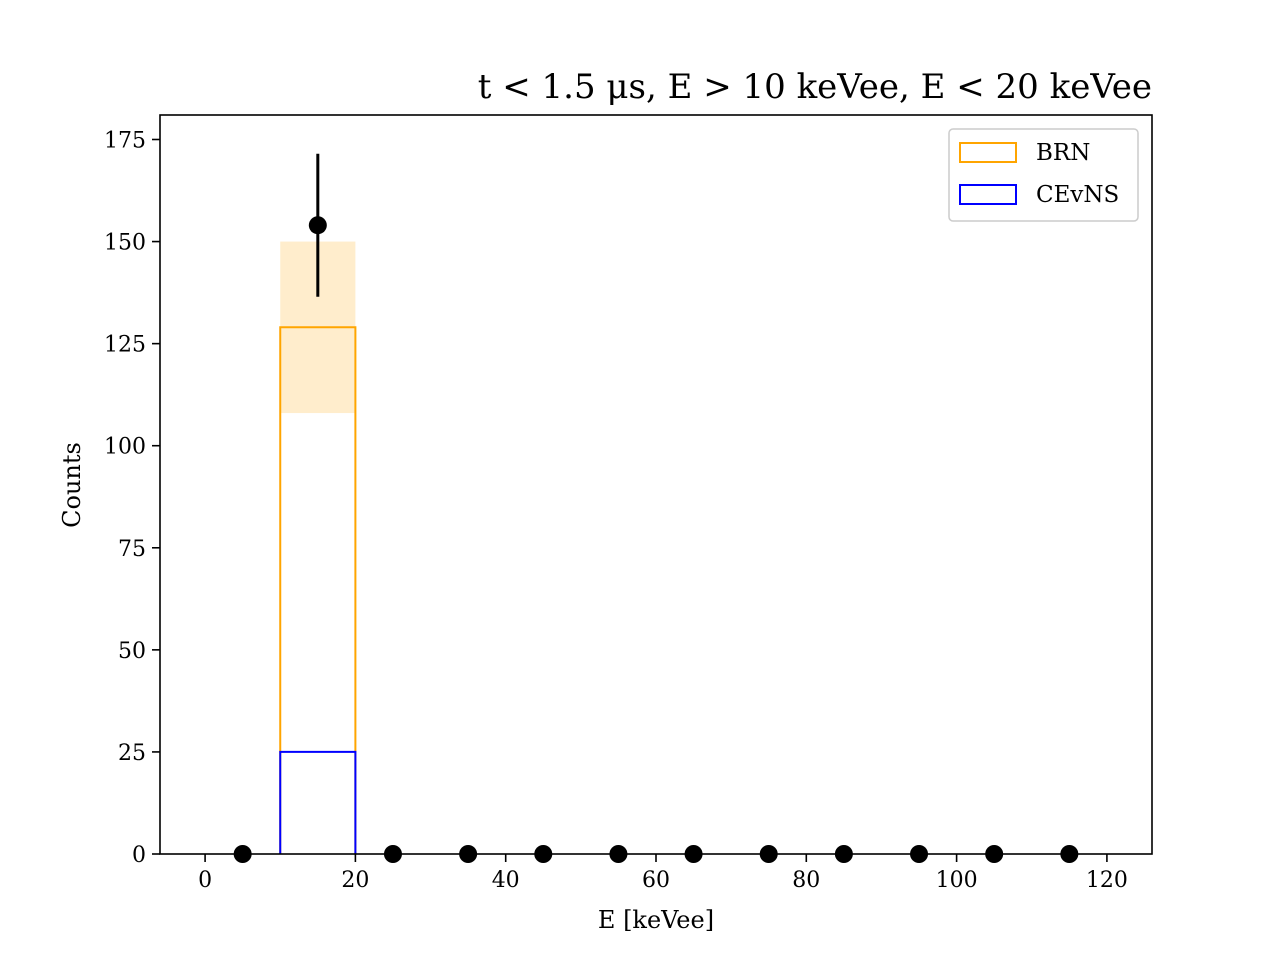 Image resolution: width=1280 pixels, height=960 pixels. What do you see at coordinates (317, 225) in the screenshot?
I see `data-point` at bounding box center [317, 225].